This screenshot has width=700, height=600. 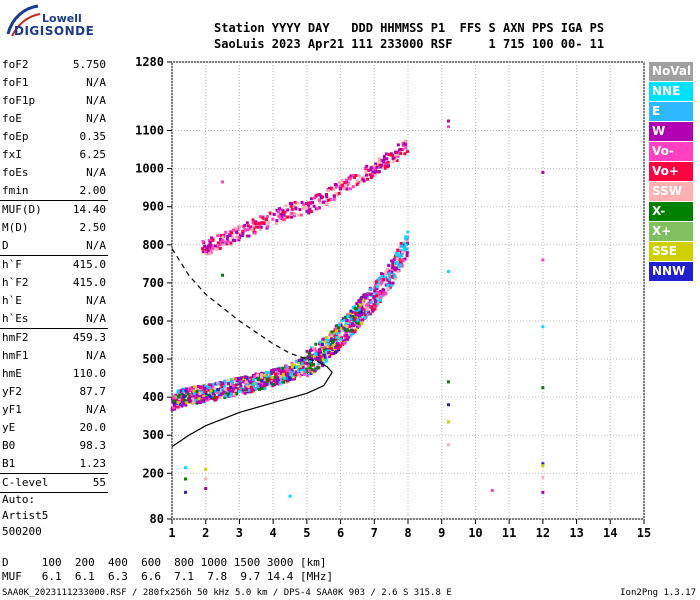 I want to click on auto-line2: Artist5, so click(x=25, y=515).